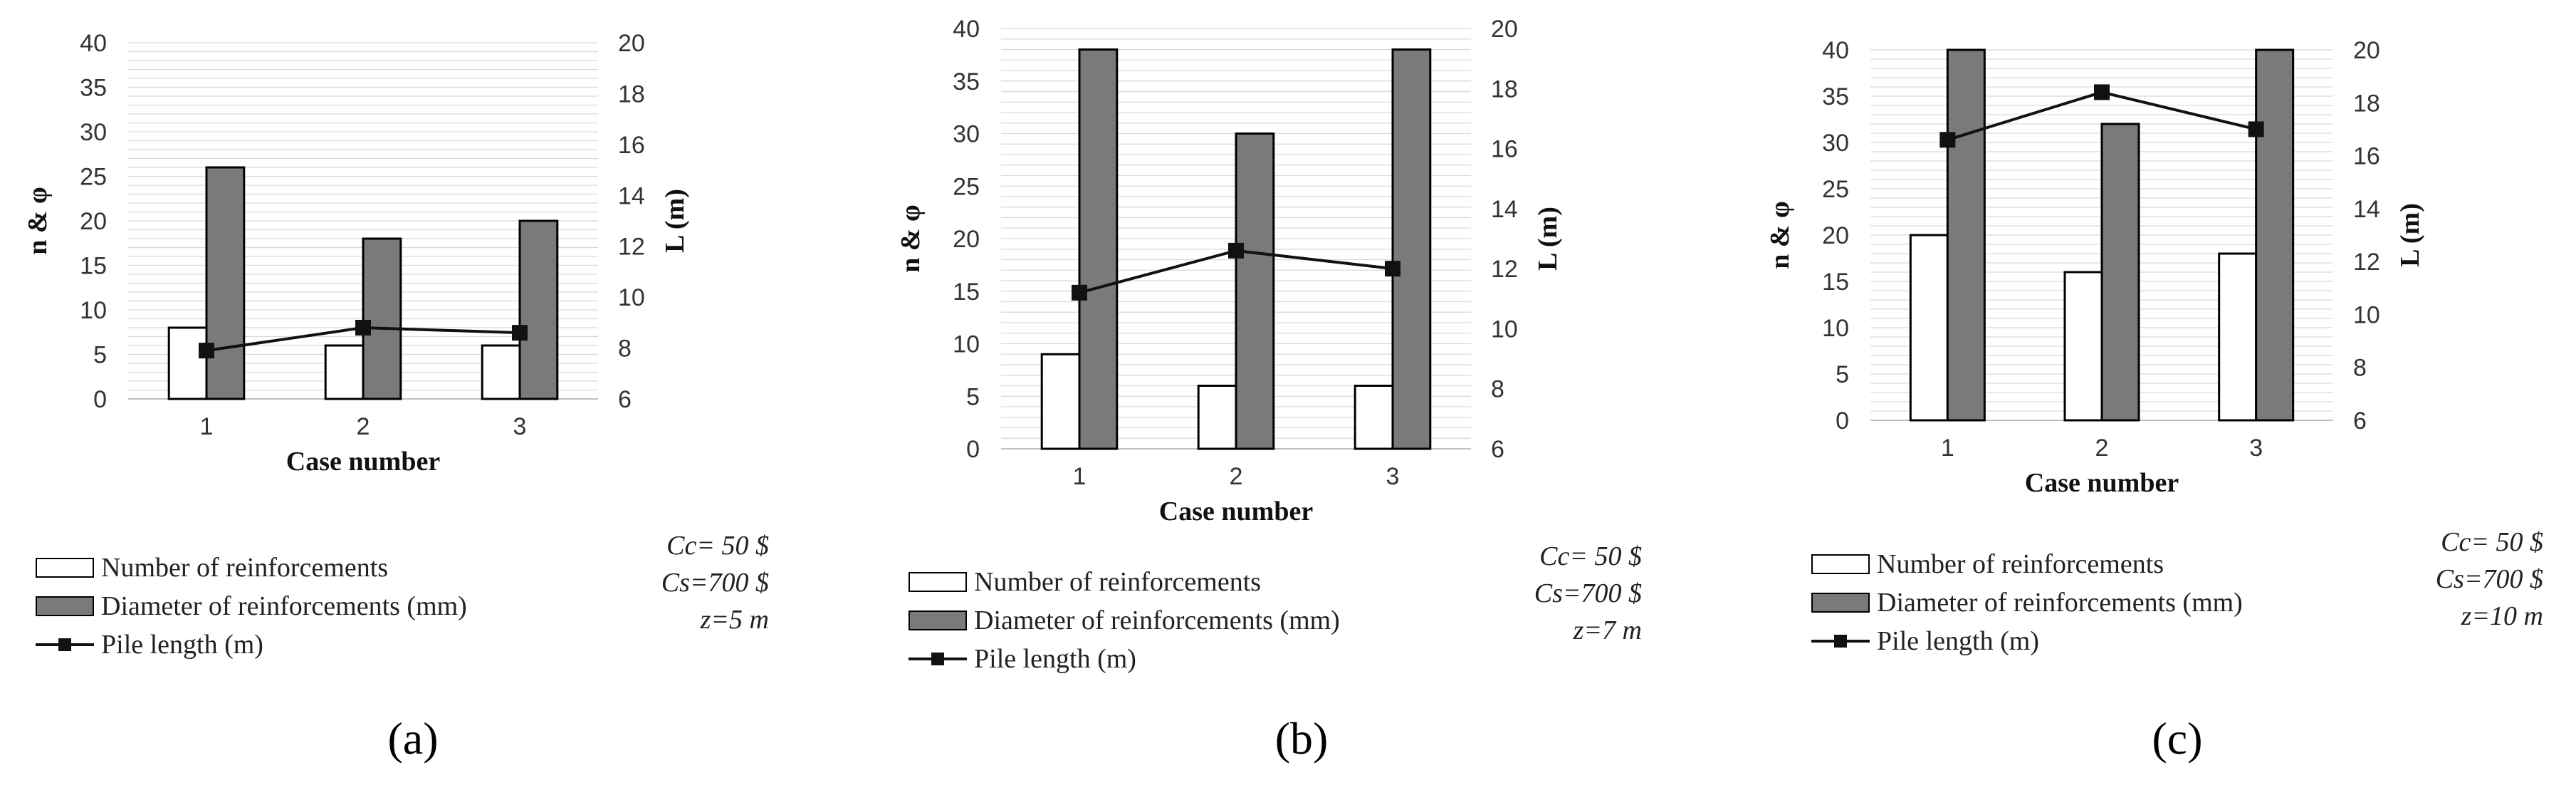 The image size is (2576, 795). What do you see at coordinates (1840, 603) in the screenshot?
I see `legend-swatch-diameter` at bounding box center [1840, 603].